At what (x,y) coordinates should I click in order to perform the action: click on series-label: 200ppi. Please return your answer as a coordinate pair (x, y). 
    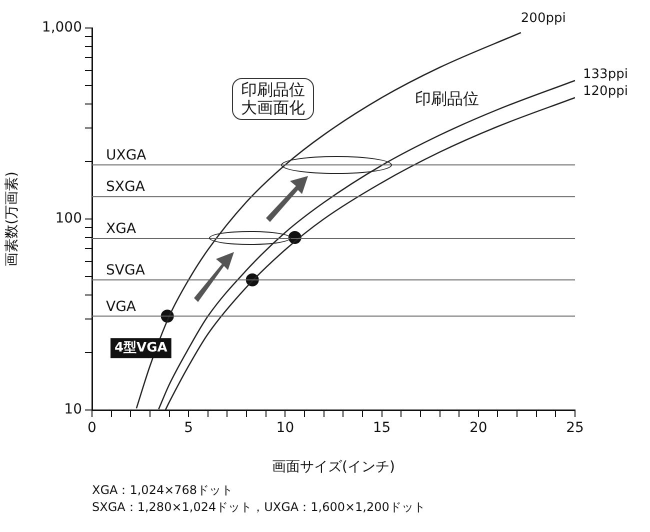
    Looking at the image, I should click on (543, 18).